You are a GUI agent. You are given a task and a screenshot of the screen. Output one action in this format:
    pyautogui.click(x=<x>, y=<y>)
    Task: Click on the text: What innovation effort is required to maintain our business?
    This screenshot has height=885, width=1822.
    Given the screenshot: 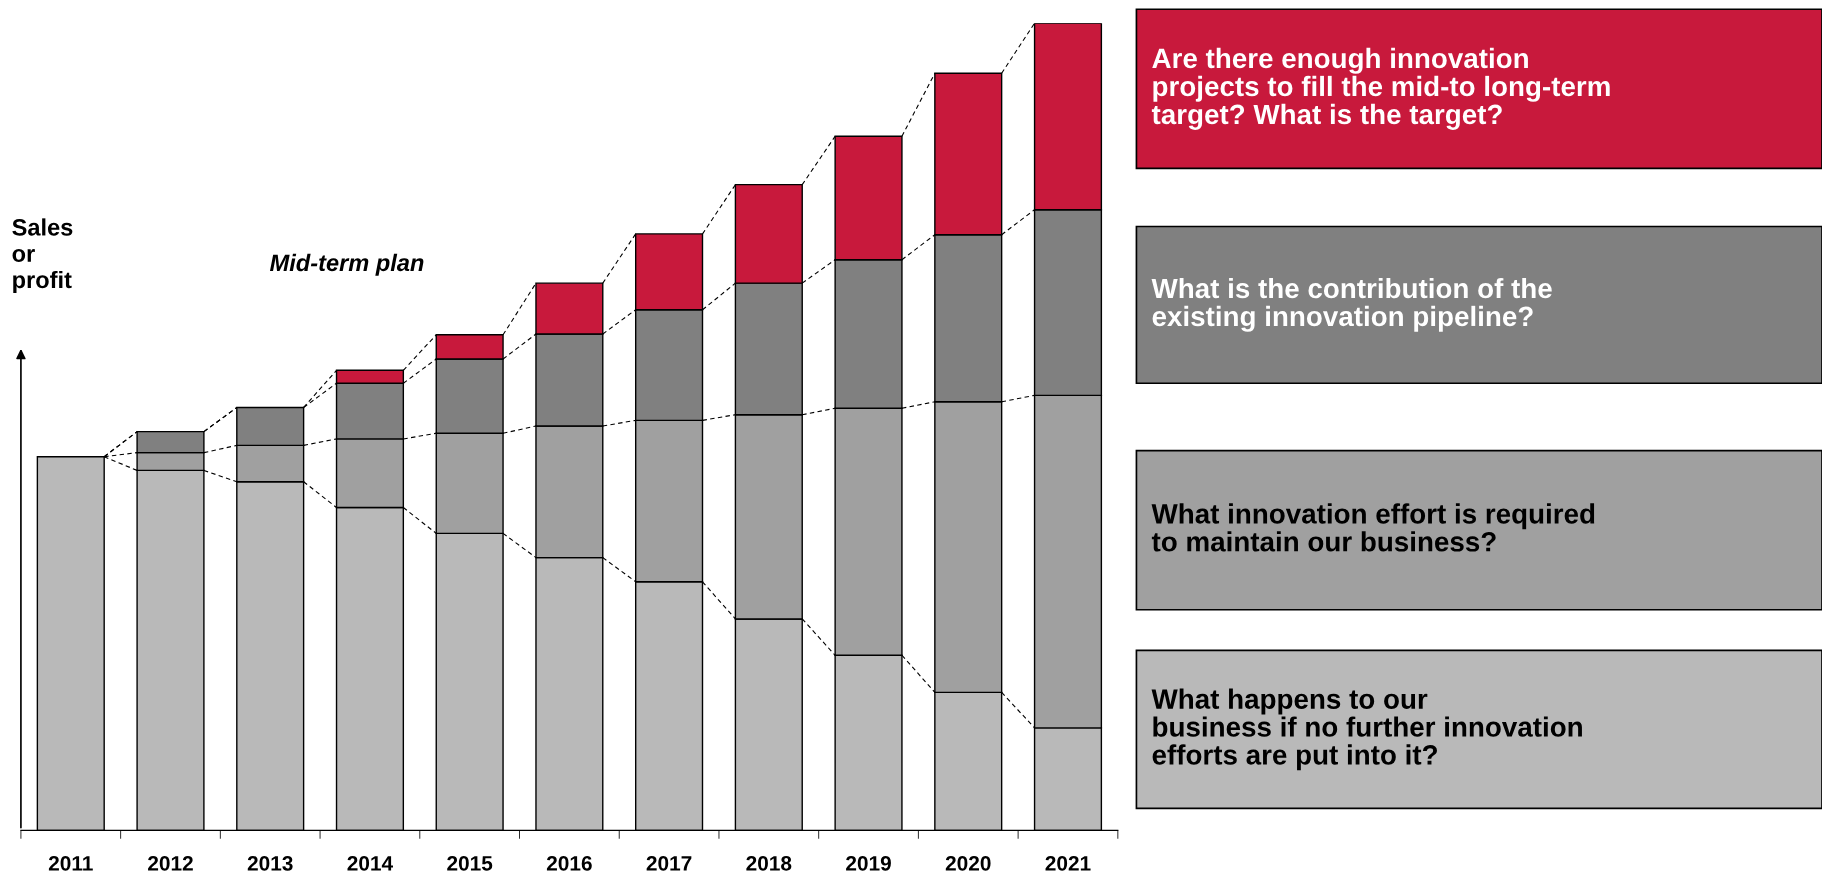 What is the action you would take?
    pyautogui.click(x=1373, y=527)
    